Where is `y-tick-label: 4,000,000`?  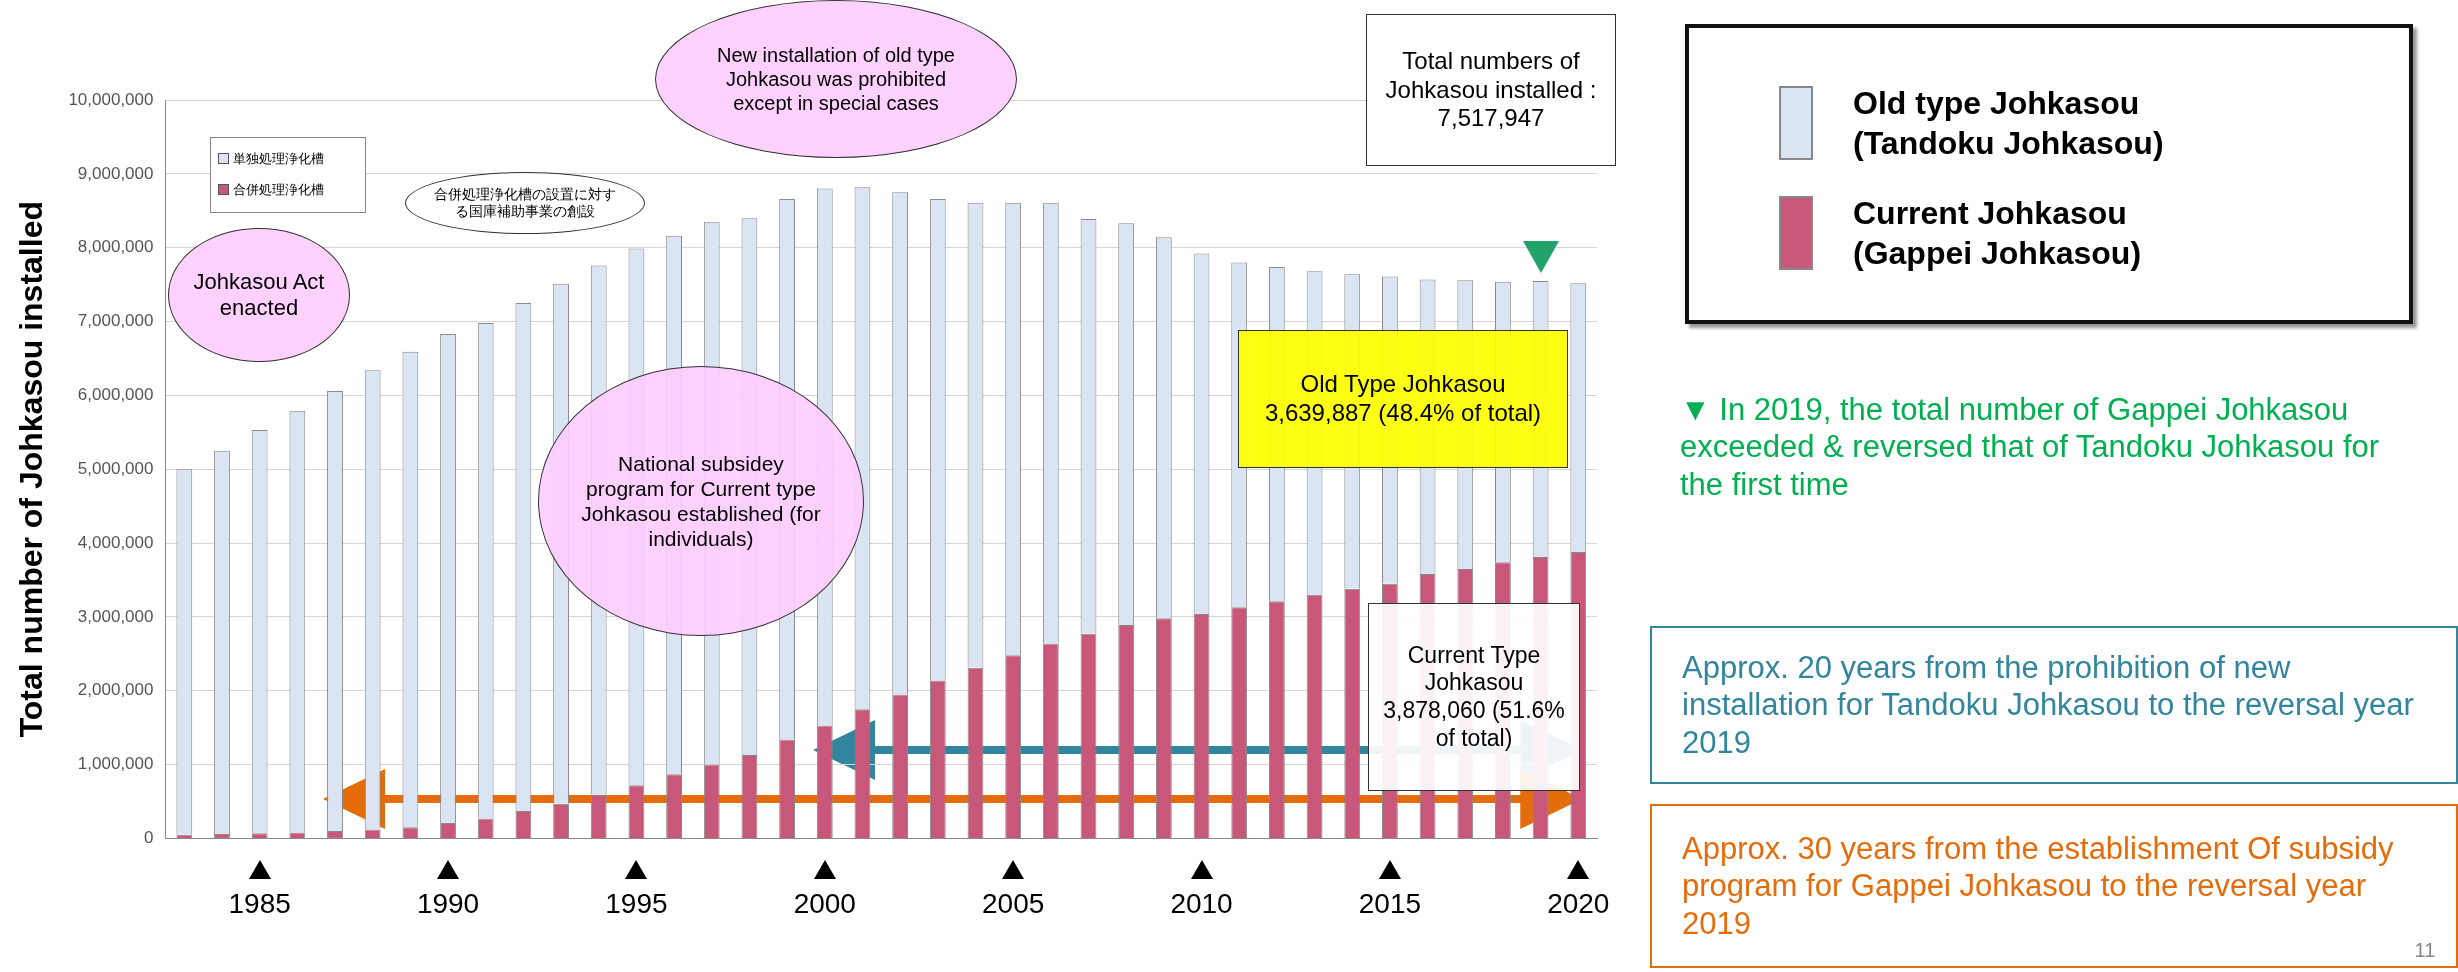 y-tick-label: 4,000,000 is located at coordinates (115, 542).